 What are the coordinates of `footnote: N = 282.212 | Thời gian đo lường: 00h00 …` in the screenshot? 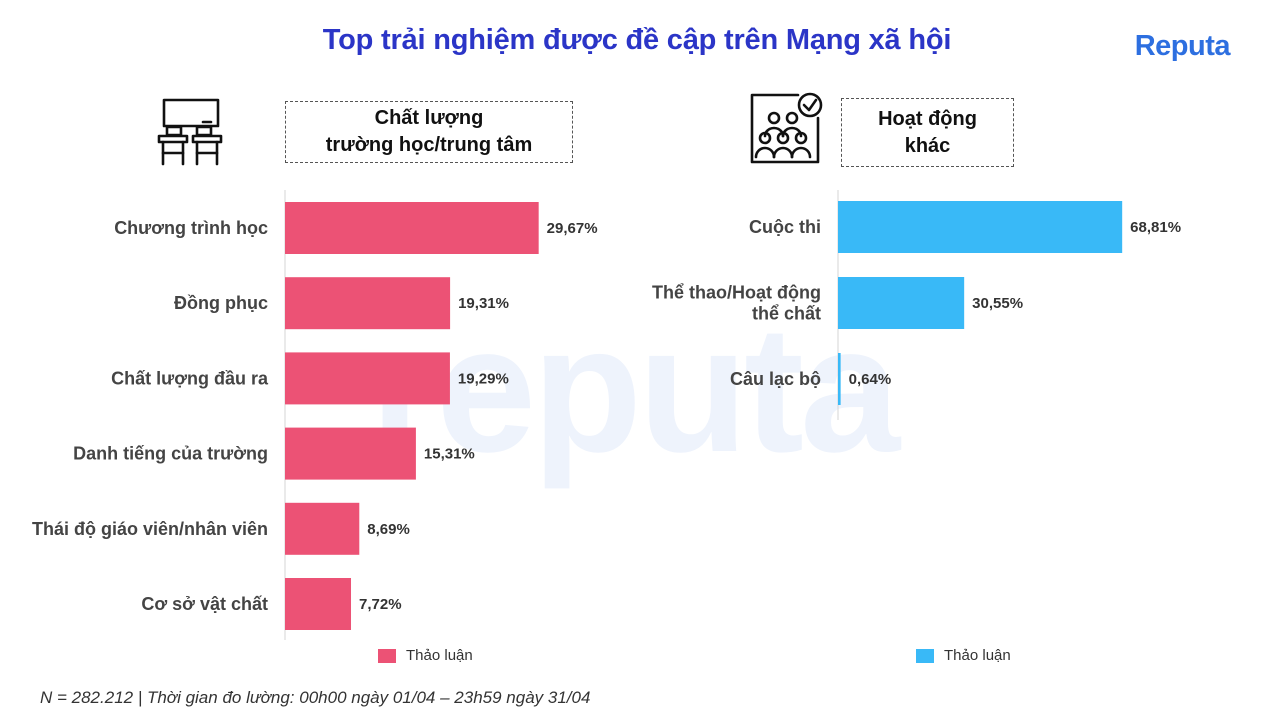 It's located at (315, 697).